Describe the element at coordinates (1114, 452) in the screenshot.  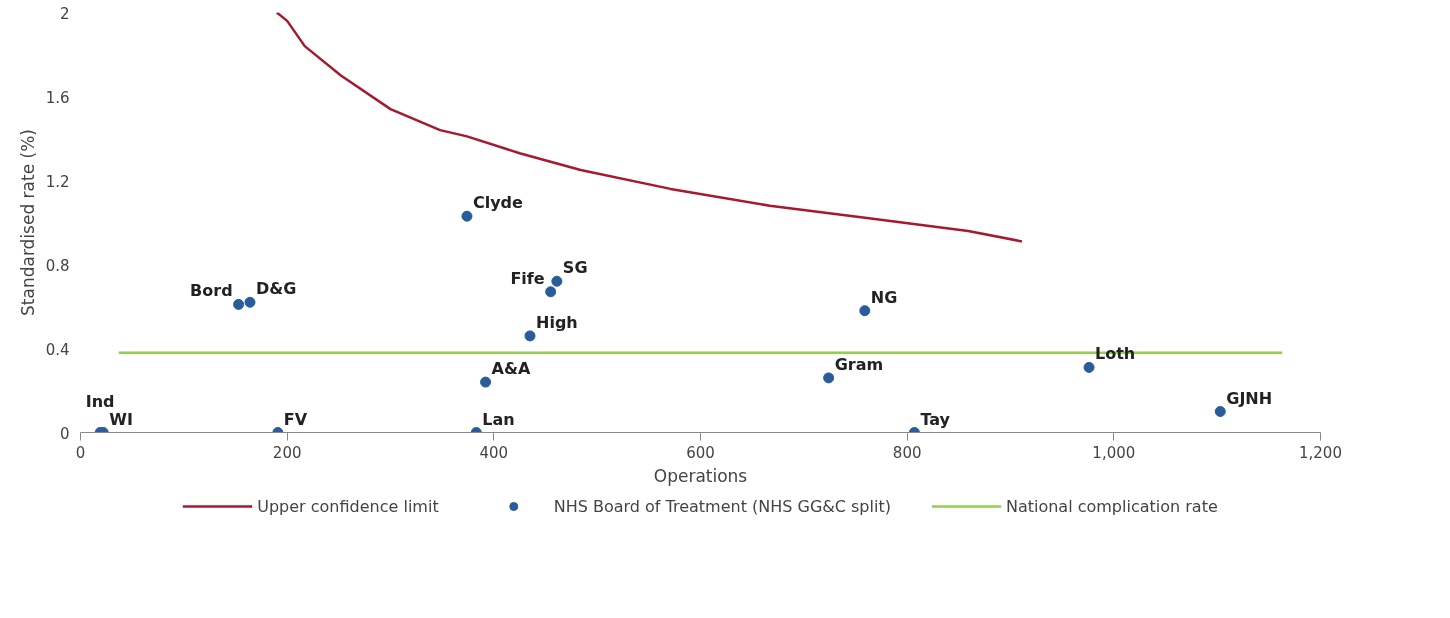
I see `x-tick-label: 1,000` at that location.